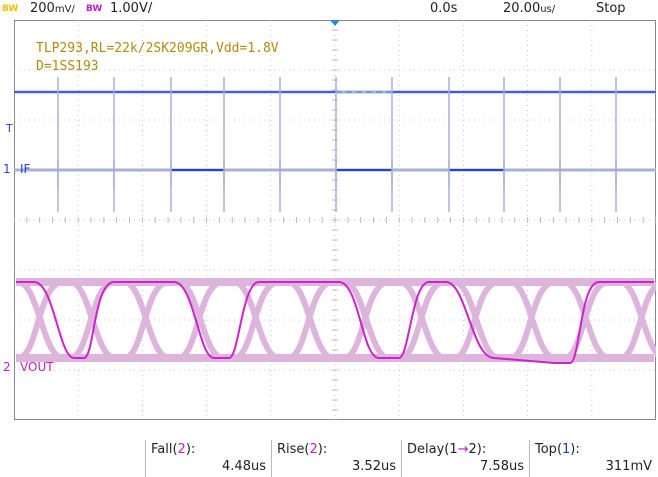 This screenshot has width=658, height=477. What do you see at coordinates (502, 466) in the screenshot?
I see `measurement-delay-value: 7.58us` at bounding box center [502, 466].